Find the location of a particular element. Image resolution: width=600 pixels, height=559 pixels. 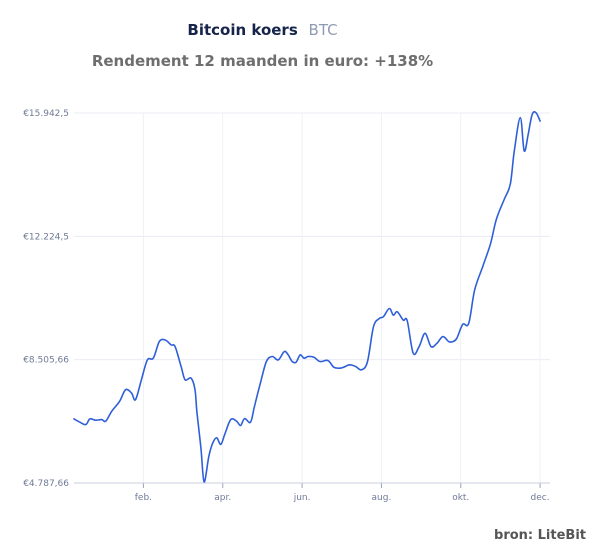

x-tick-label: okt. is located at coordinates (460, 498).